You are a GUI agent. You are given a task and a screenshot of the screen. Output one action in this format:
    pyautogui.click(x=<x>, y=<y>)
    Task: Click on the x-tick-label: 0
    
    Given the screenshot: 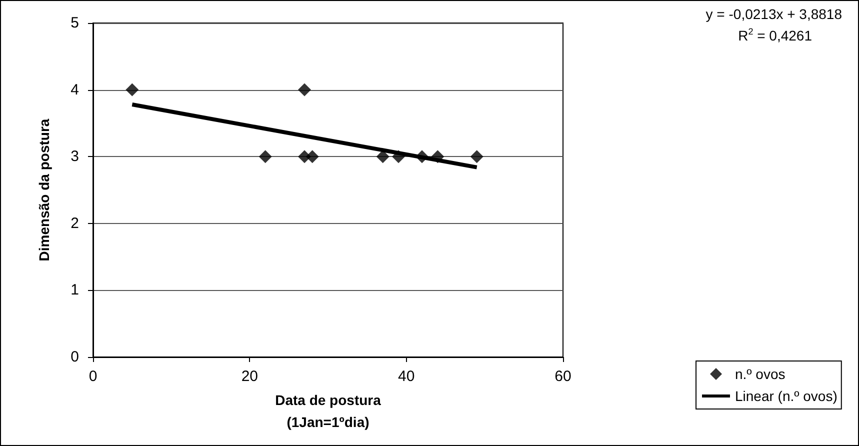 What is the action you would take?
    pyautogui.click(x=93, y=376)
    